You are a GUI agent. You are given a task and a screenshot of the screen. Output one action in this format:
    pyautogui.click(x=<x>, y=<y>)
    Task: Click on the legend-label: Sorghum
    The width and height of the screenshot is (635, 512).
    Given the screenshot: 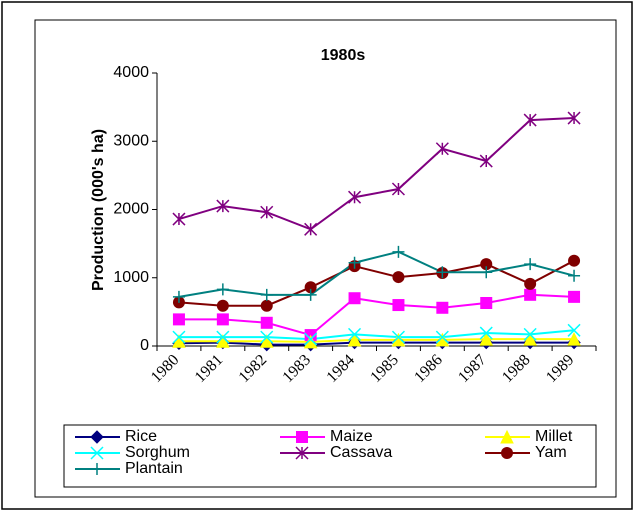 What is the action you would take?
    pyautogui.click(x=157, y=452)
    